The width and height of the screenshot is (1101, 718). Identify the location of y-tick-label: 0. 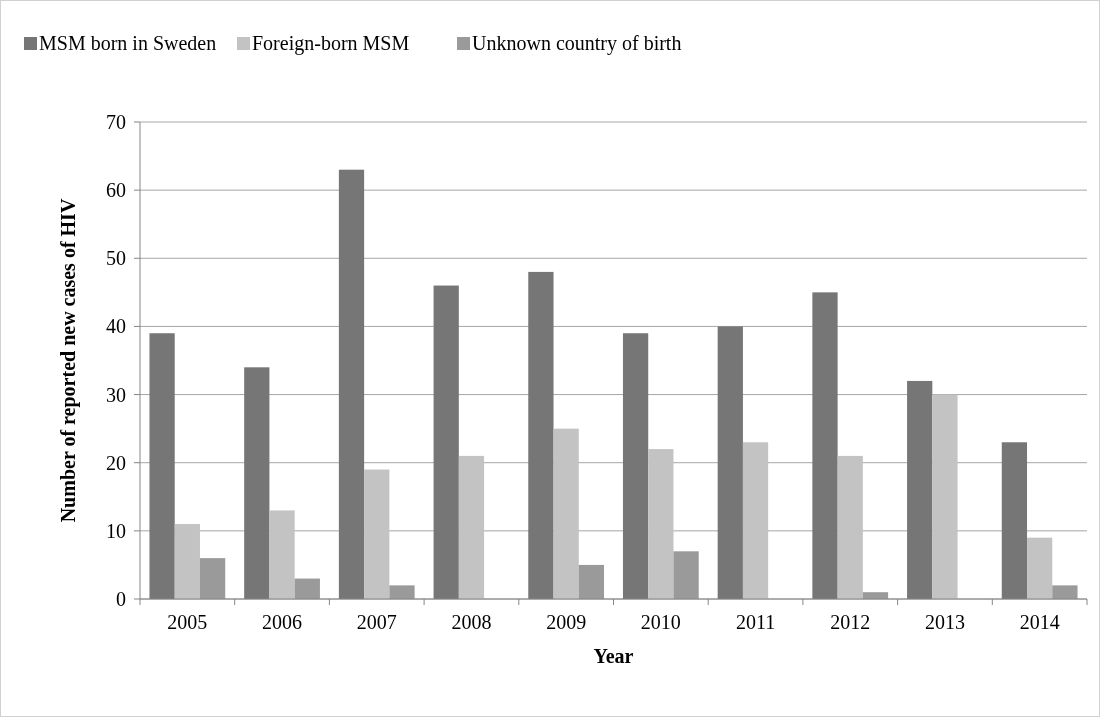
(121, 599).